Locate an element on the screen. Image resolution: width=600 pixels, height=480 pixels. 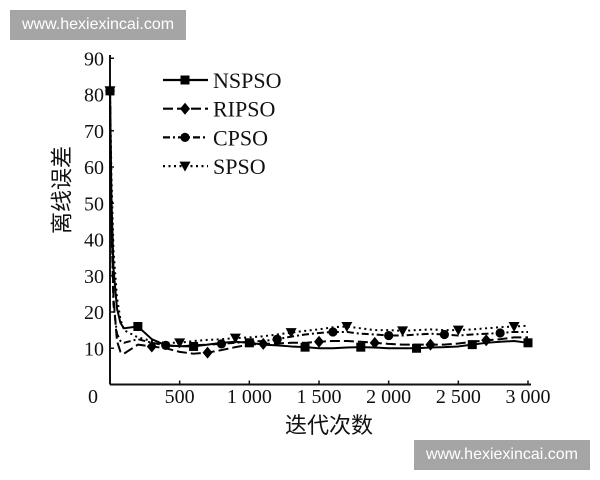
x-tick-label: 2 000 is located at coordinates (388, 397).